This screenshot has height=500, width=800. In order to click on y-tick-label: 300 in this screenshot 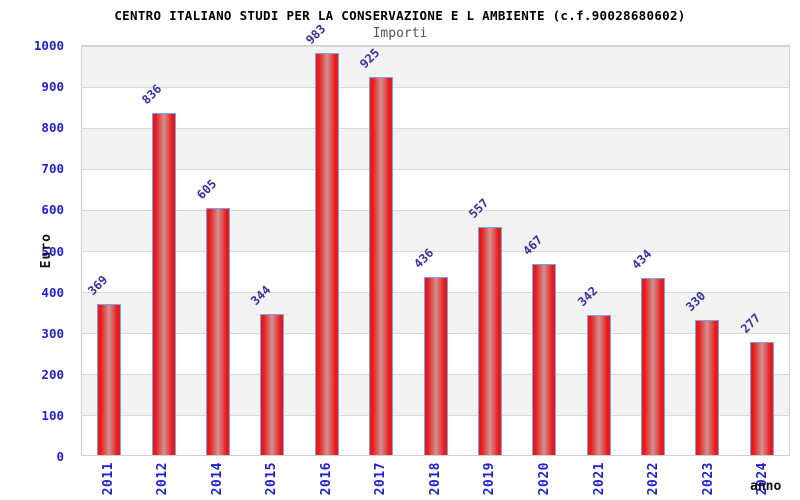, I will do `click(52, 333)`.